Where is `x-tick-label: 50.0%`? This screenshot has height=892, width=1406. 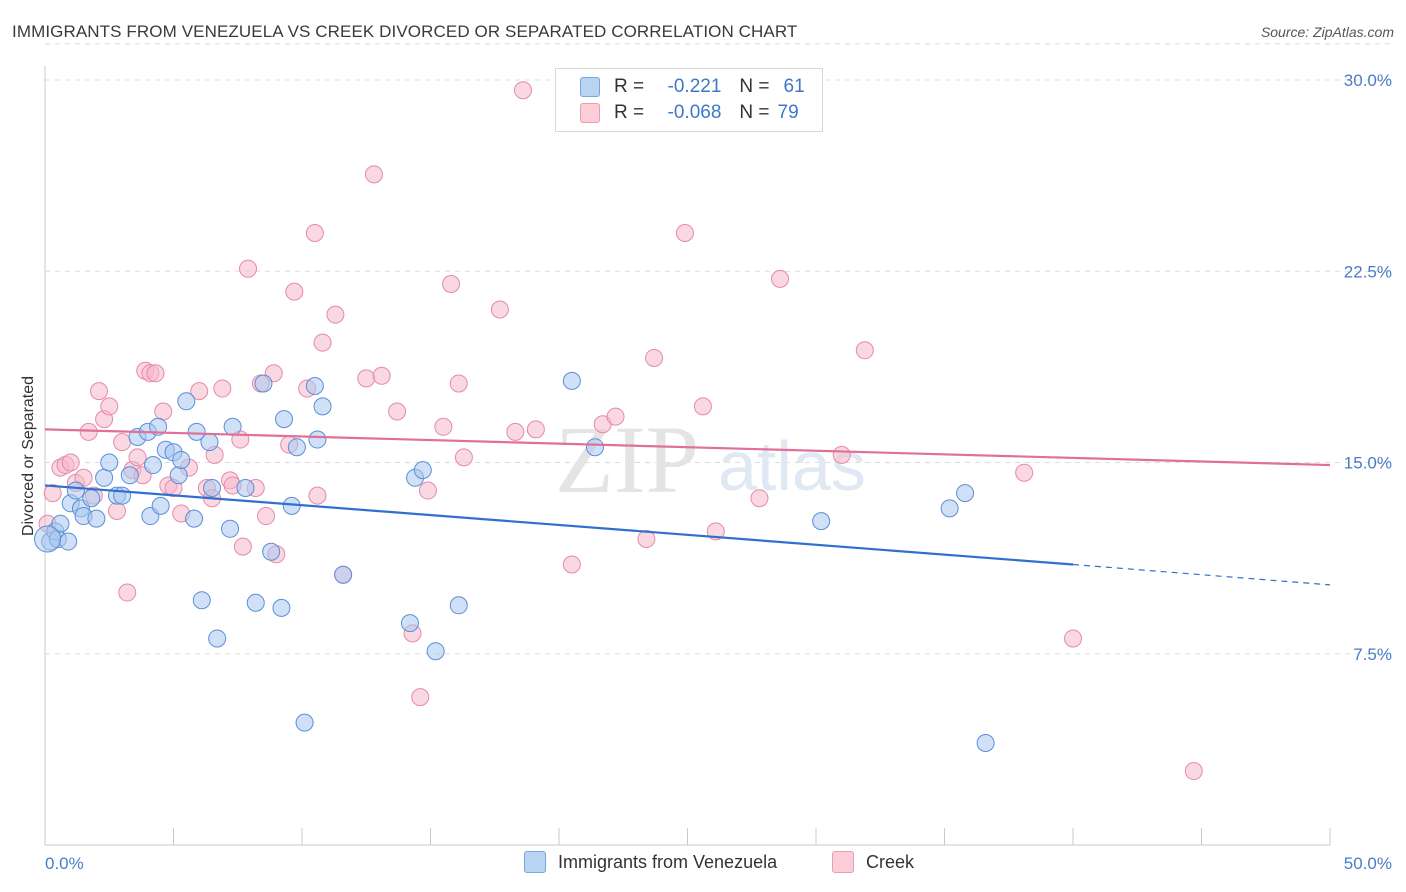
x-tick-label: 50.0% is located at coordinates (1368, 863).